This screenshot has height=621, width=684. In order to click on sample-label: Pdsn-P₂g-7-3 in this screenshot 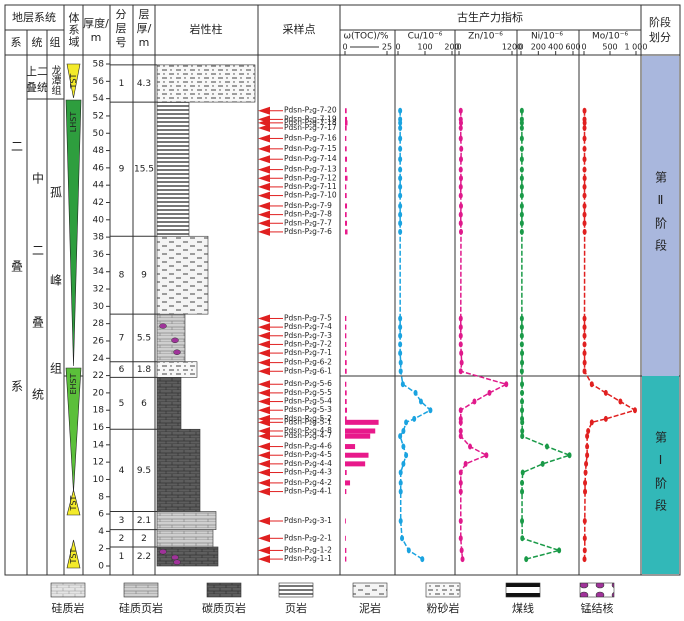, I will do `click(308, 335)`.